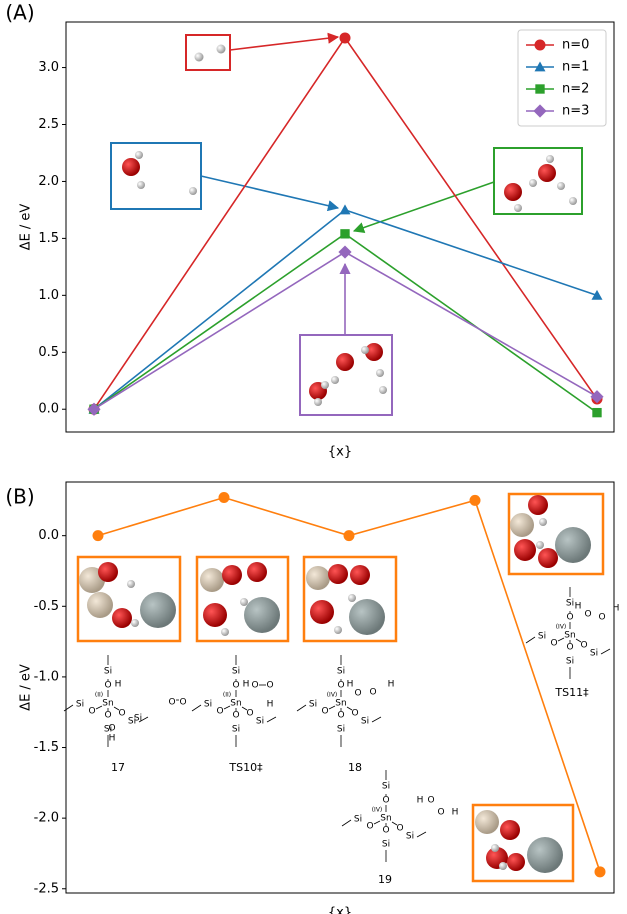 The height and width of the screenshot is (914, 627). Describe the element at coordinates (26, 227) in the screenshot. I see `y-axis-label: ΔE / eV` at that location.